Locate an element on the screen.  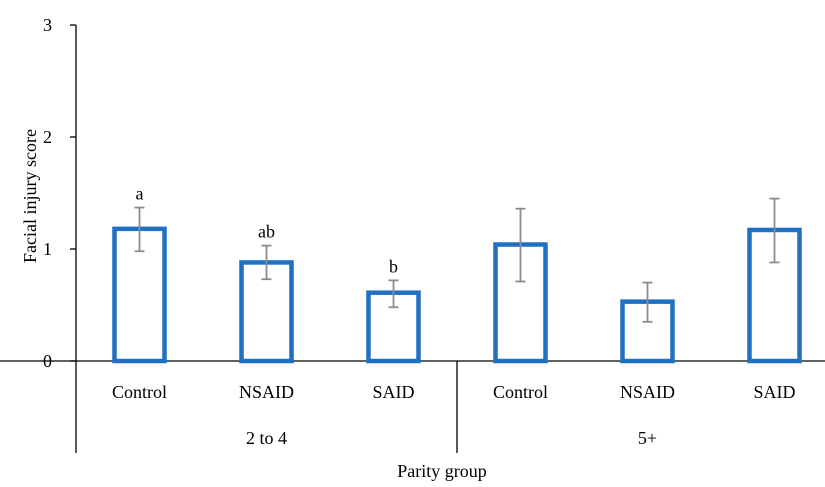
significance-label: ab is located at coordinates (266, 232).